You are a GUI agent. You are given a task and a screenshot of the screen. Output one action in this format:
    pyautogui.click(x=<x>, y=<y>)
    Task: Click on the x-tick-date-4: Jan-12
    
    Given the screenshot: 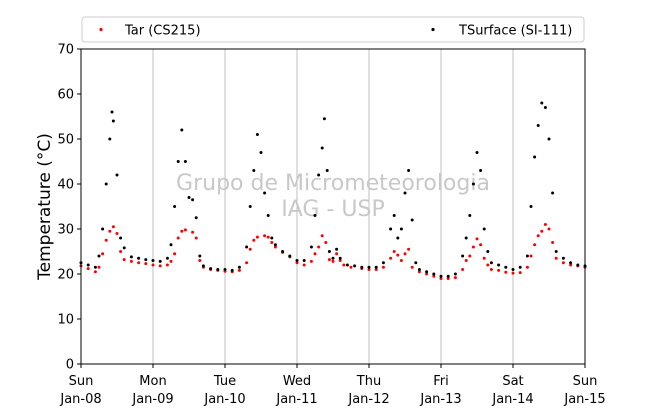 What is the action you would take?
    pyautogui.click(x=368, y=399)
    